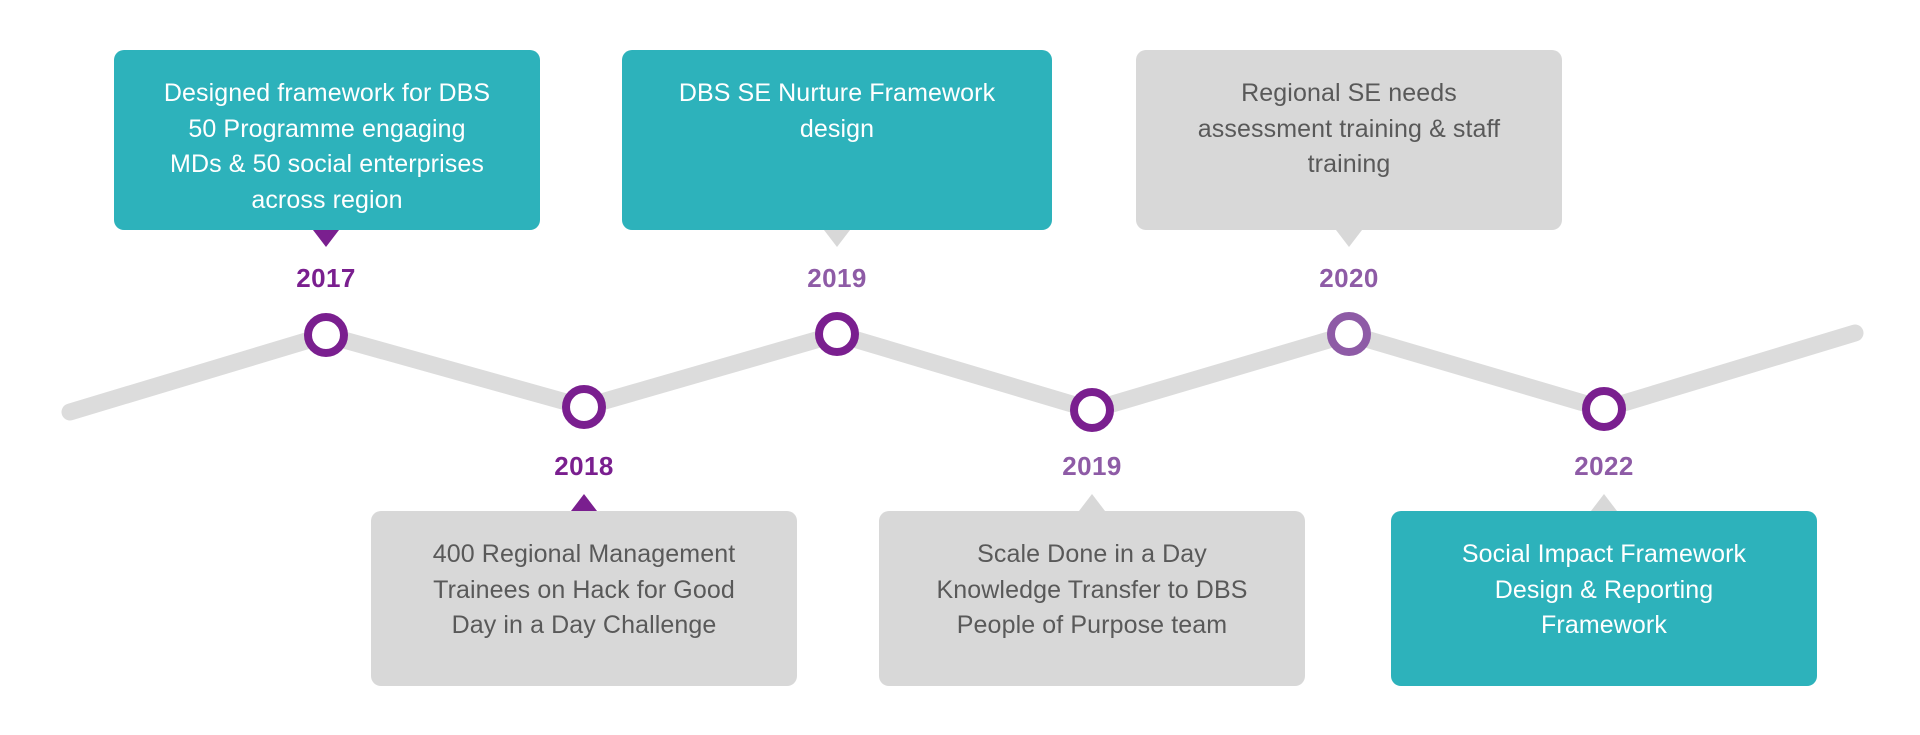  Describe the element at coordinates (837, 334) in the screenshot. I see `milestone-node-2019-above` at that location.